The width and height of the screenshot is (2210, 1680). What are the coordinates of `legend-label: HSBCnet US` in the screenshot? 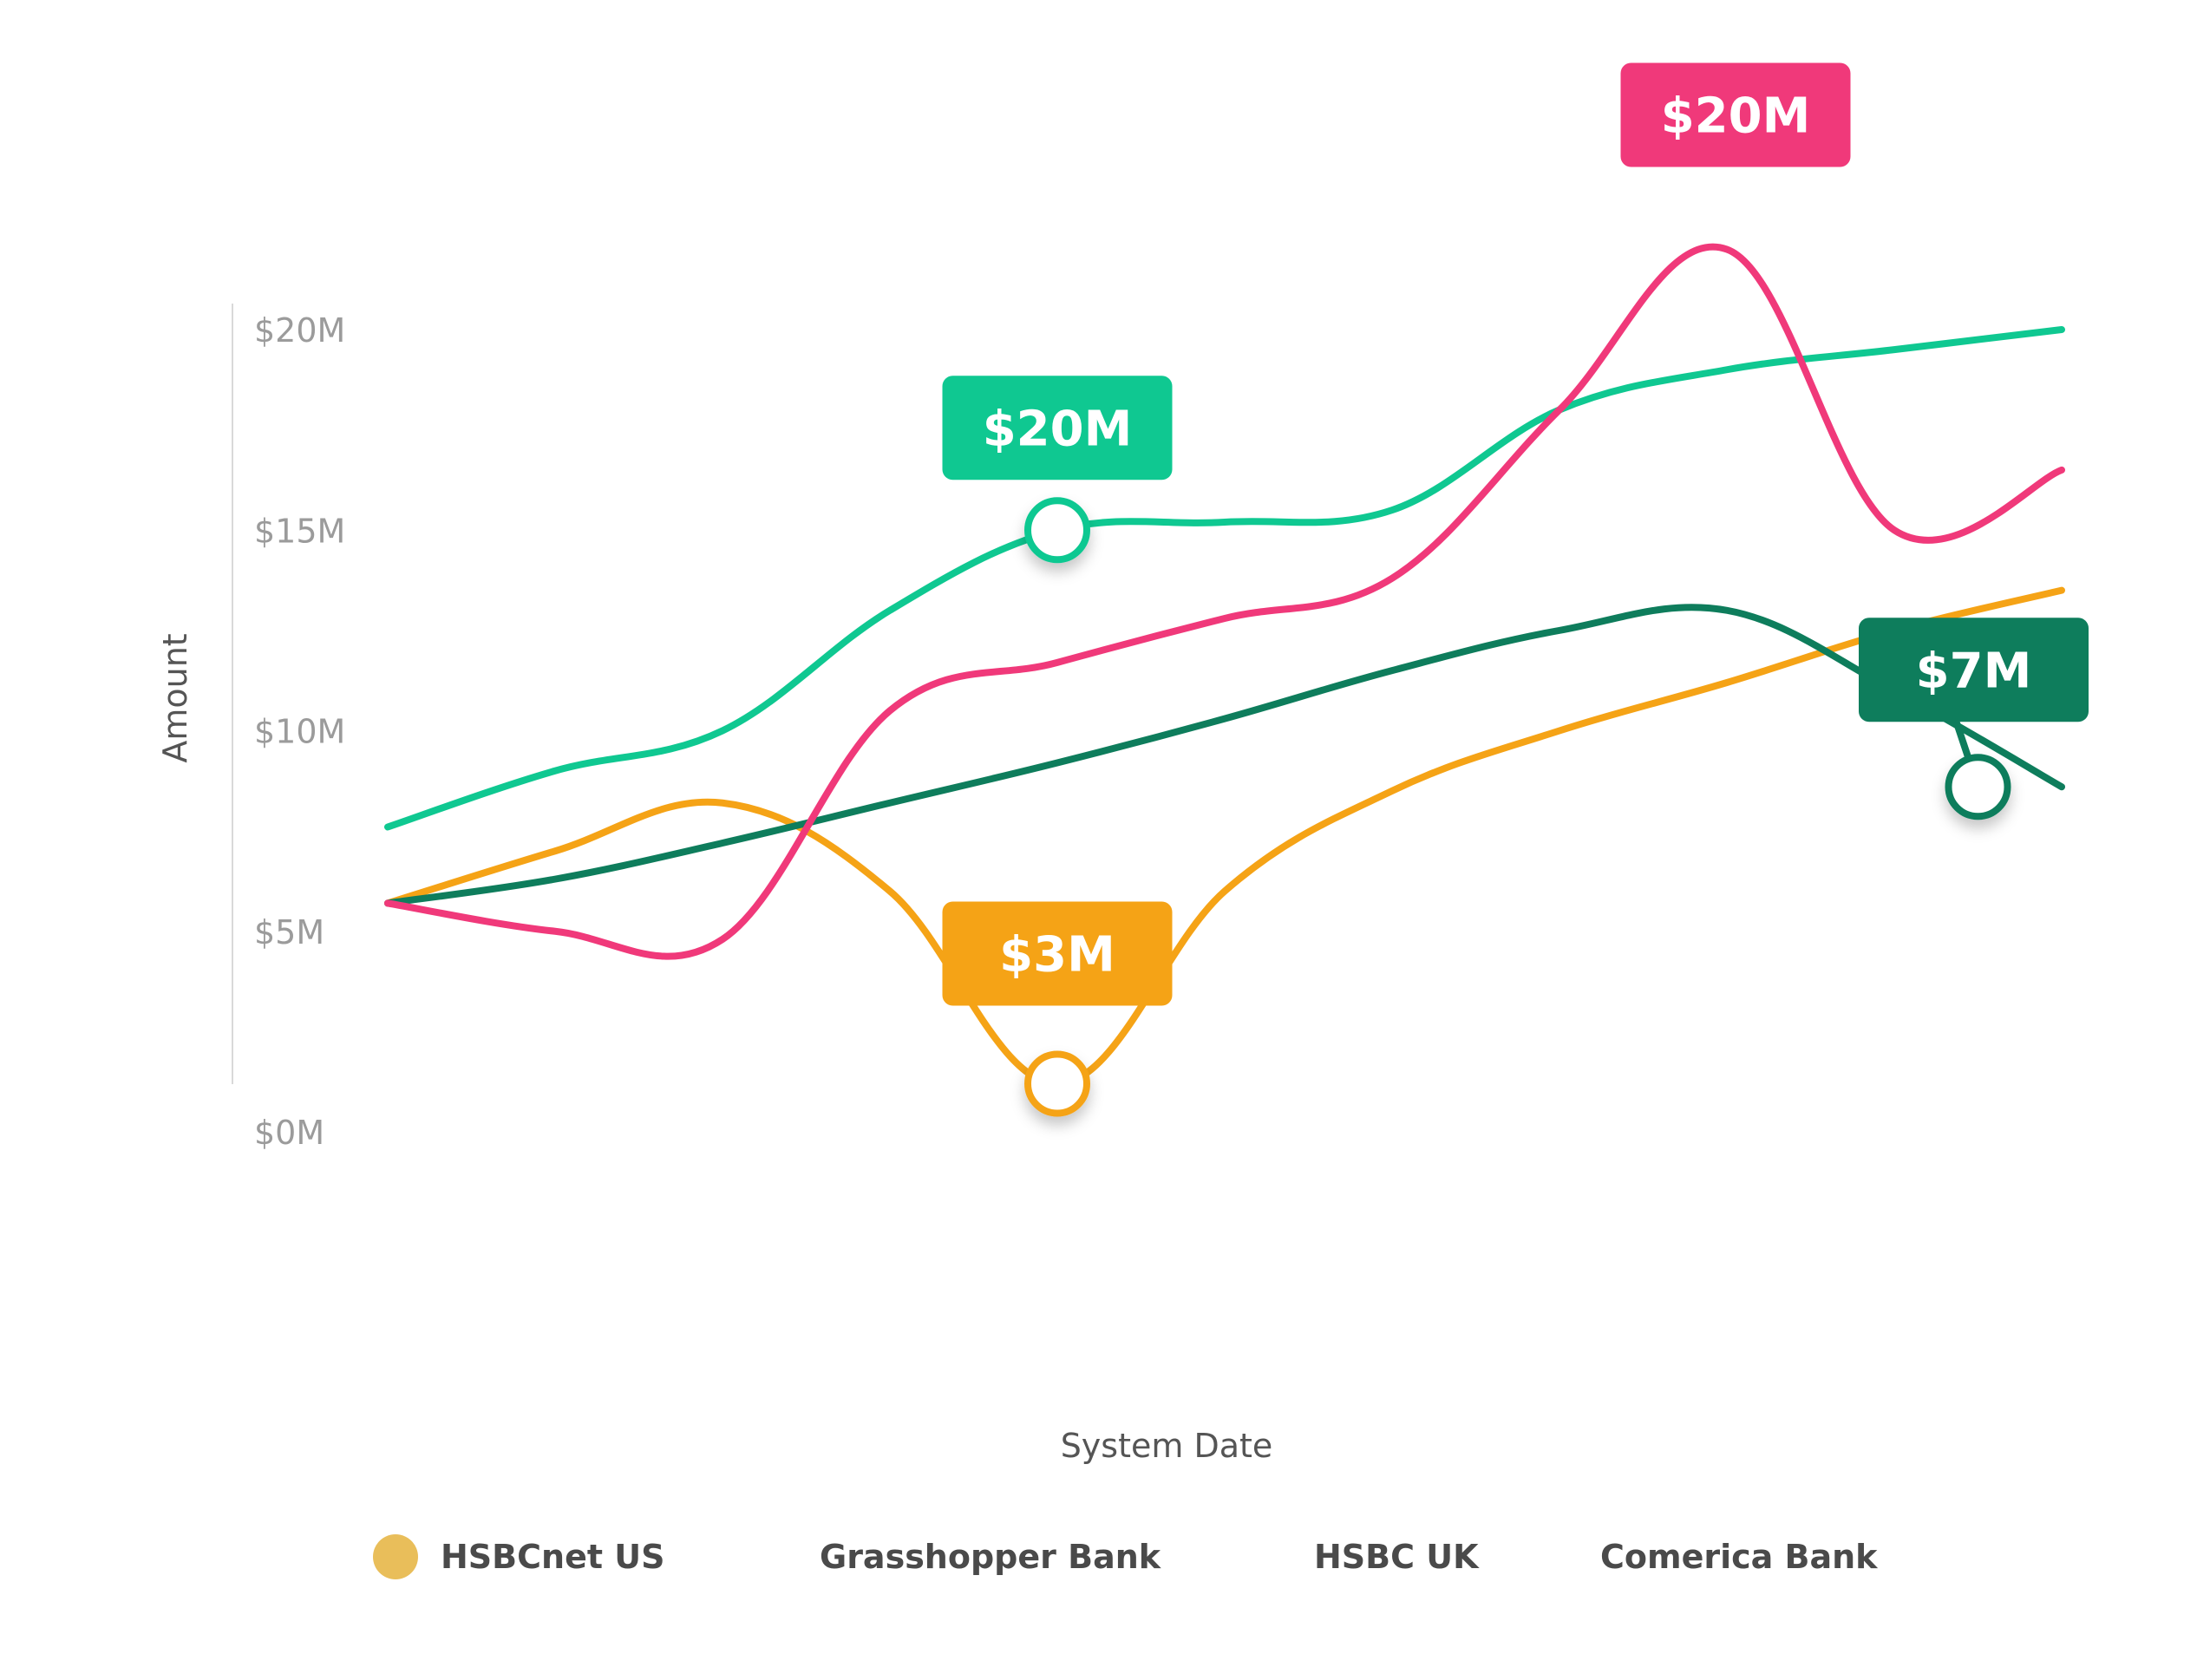 It's located at (553, 1557).